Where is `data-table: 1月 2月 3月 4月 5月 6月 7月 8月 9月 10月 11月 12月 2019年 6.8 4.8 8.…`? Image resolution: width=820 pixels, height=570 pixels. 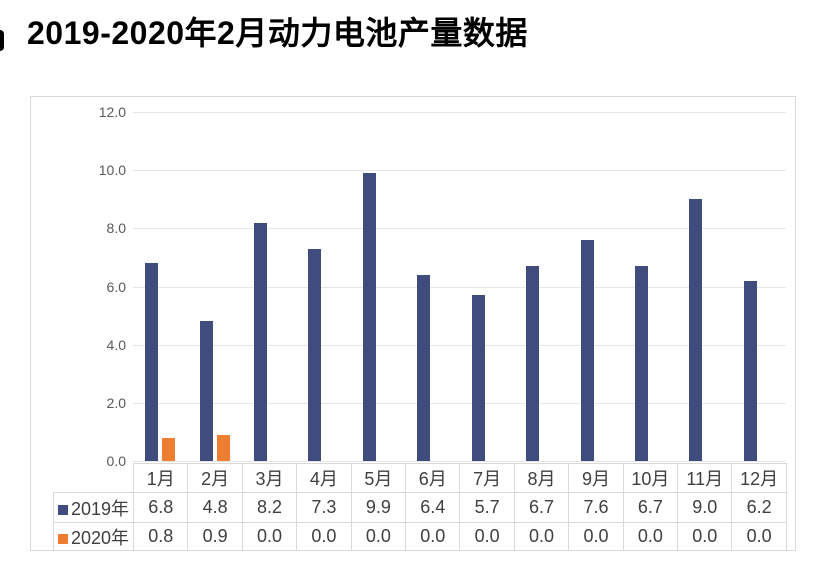 data-table: 1月 2月 3月 4月 5月 6月 7月 8月 9月 10月 11月 12月 2019年 6.8 4.8 8.… is located at coordinates (420, 507).